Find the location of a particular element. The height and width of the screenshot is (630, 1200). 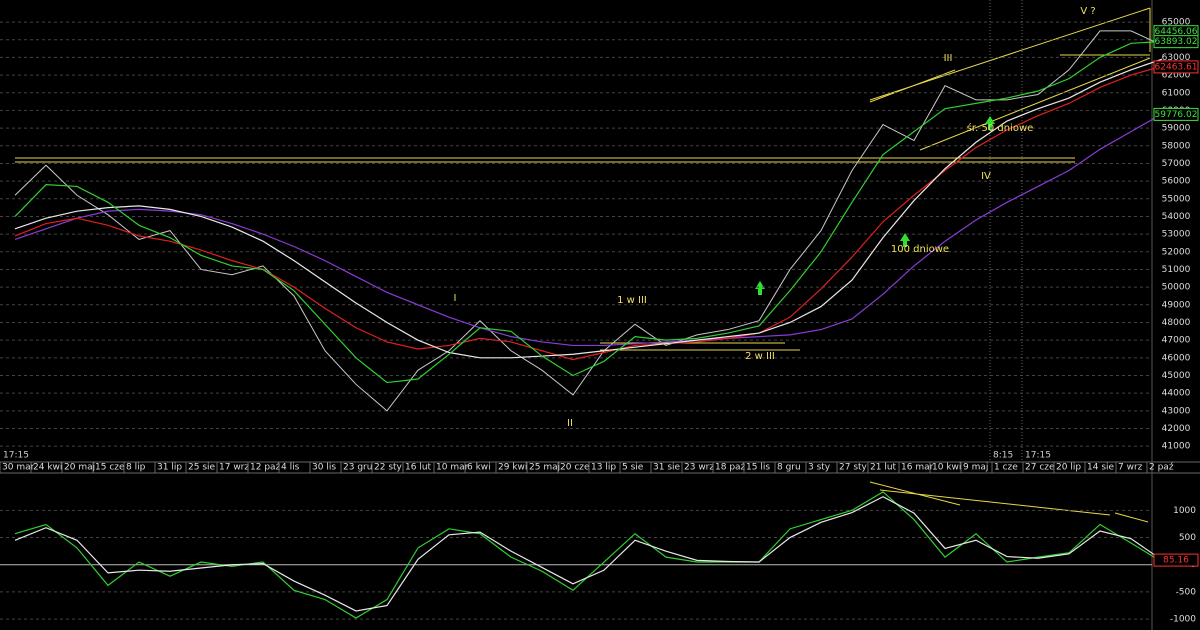

x-tick-label: 4 lis is located at coordinates (290, 468).